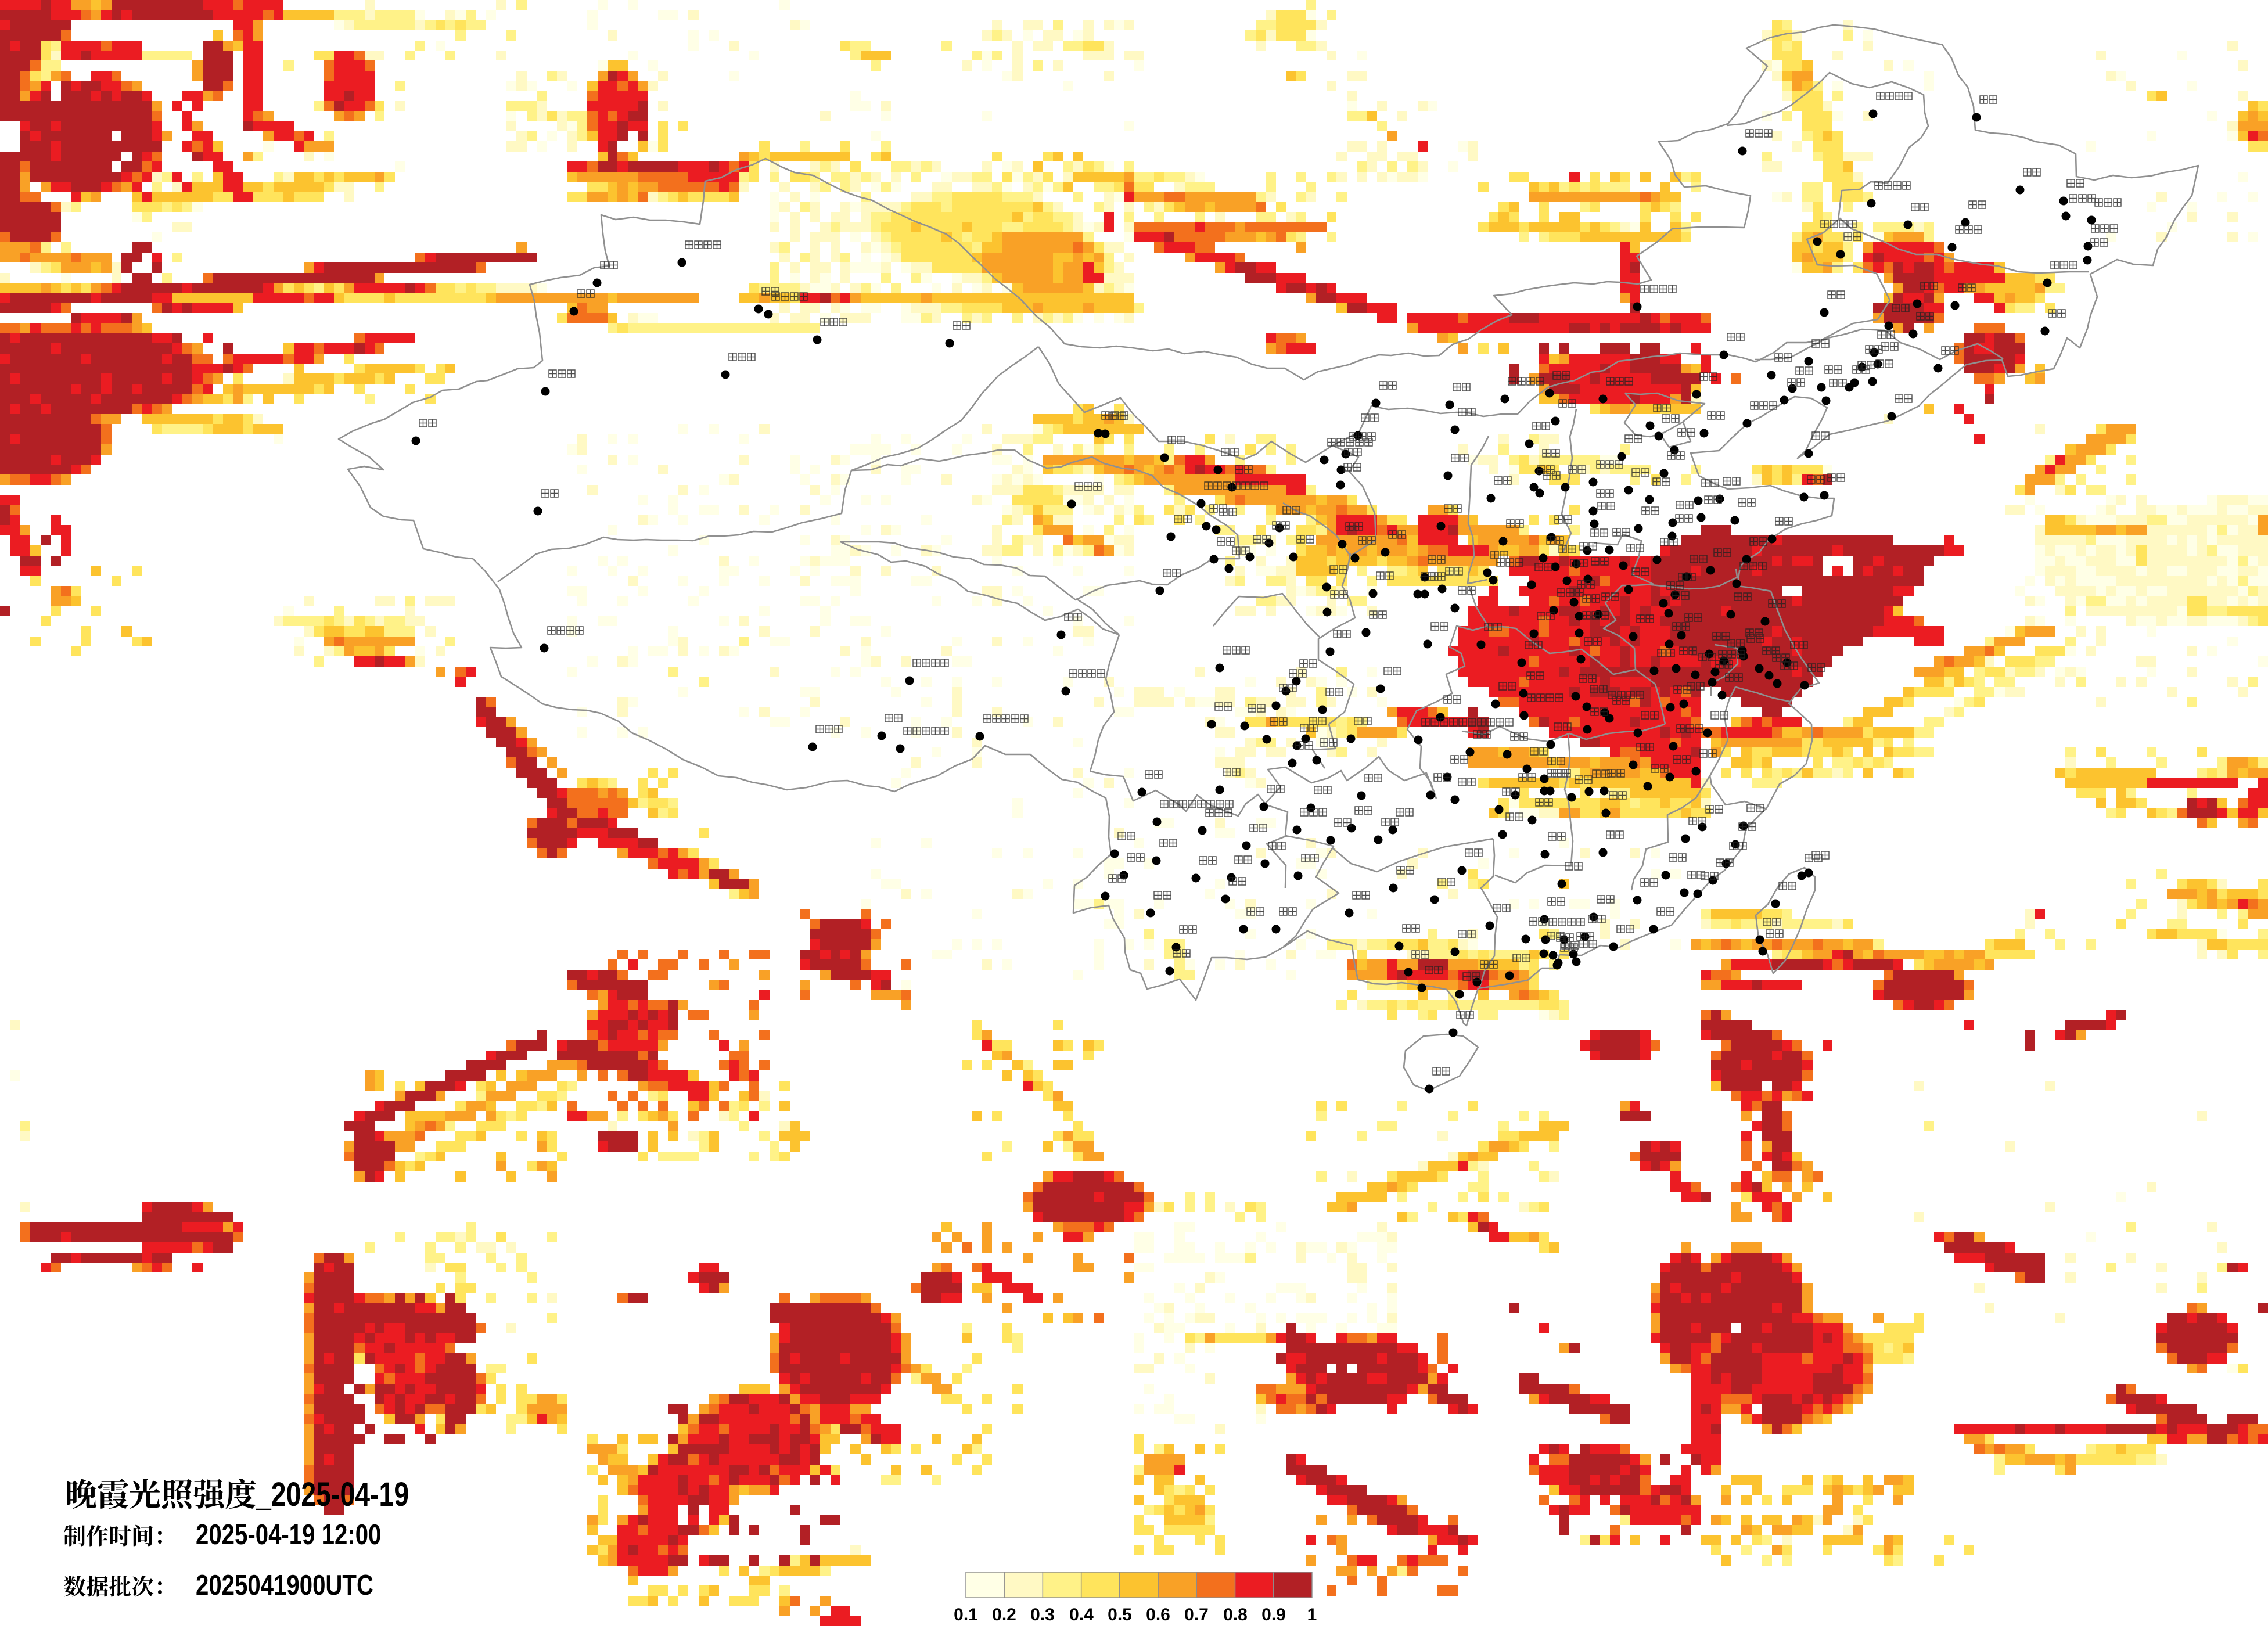 The height and width of the screenshot is (1629, 2268). I want to click on svg-text: _2025-04-19, so click(332, 1494).